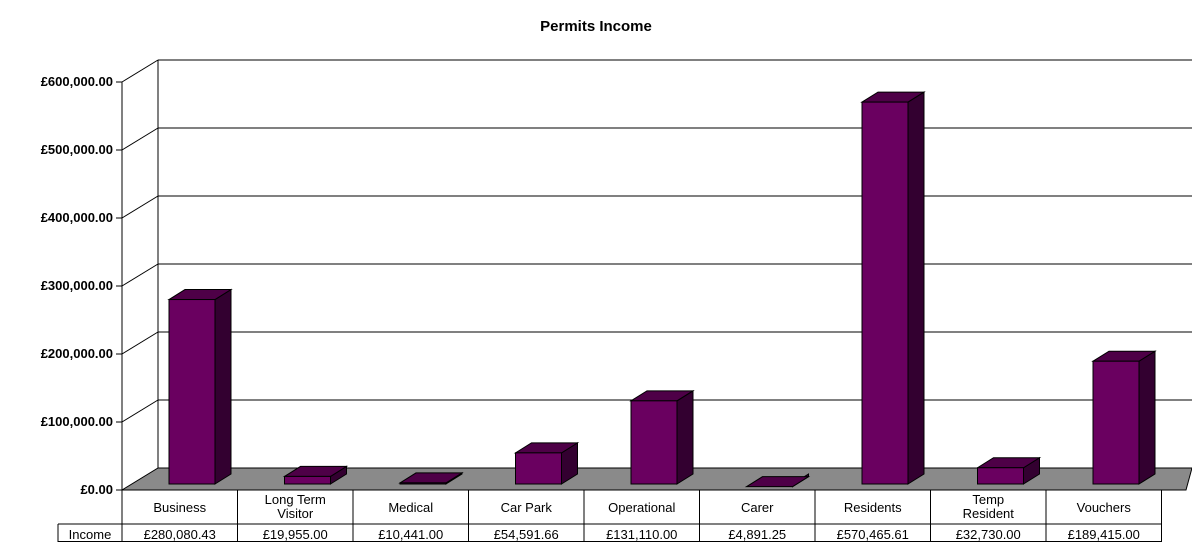 Image resolution: width=1192 pixels, height=542 pixels. Describe the element at coordinates (77, 285) in the screenshot. I see `y-tick-label: £300,000.00` at that location.